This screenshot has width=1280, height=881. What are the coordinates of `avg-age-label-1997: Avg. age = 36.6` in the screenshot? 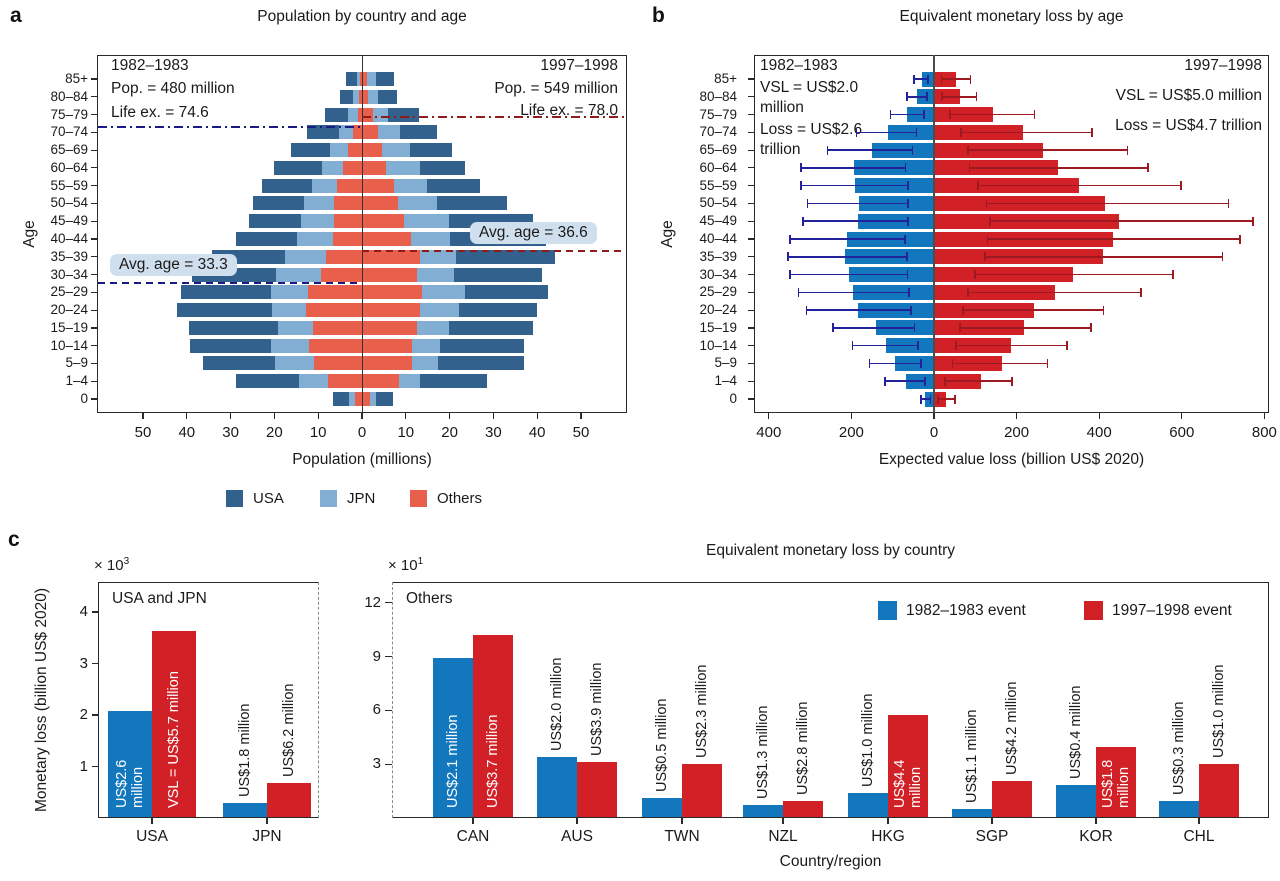 It's located at (533, 233).